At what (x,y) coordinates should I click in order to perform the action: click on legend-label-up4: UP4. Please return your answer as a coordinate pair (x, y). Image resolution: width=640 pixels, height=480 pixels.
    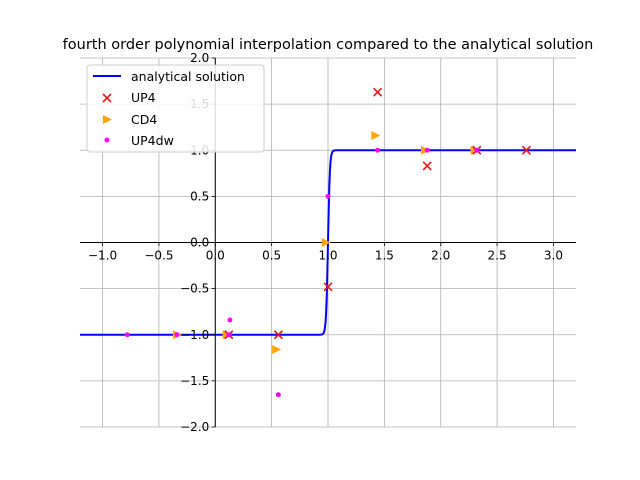
    Looking at the image, I should click on (143, 97).